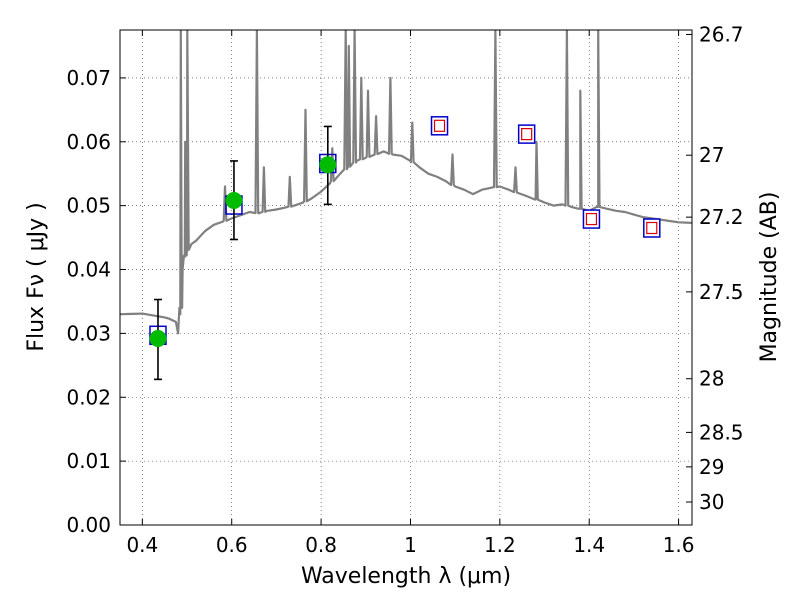 The width and height of the screenshot is (800, 600). Describe the element at coordinates (711, 502) in the screenshot. I see `magnitude-tick-label: 30` at that location.